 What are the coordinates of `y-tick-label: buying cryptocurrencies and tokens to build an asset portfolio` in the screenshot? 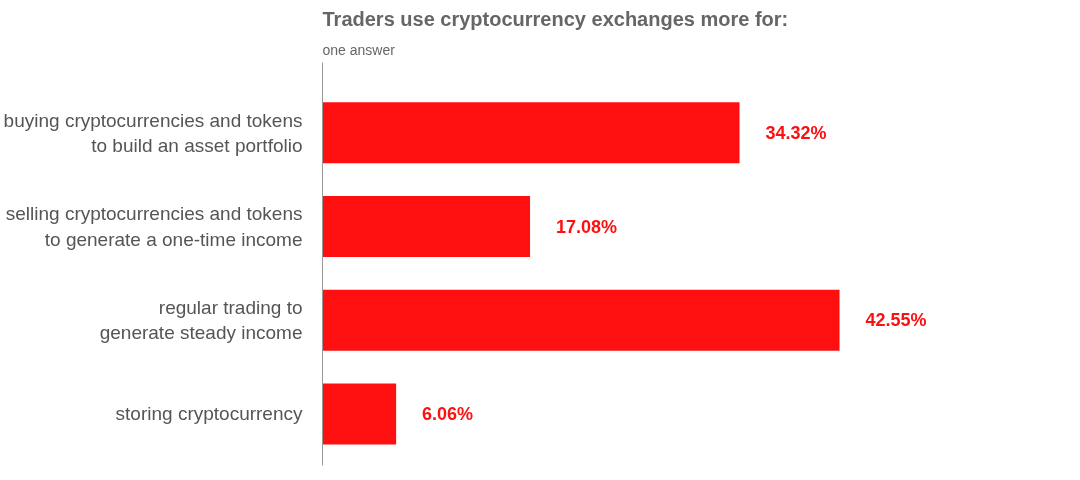 It's located at (153, 132).